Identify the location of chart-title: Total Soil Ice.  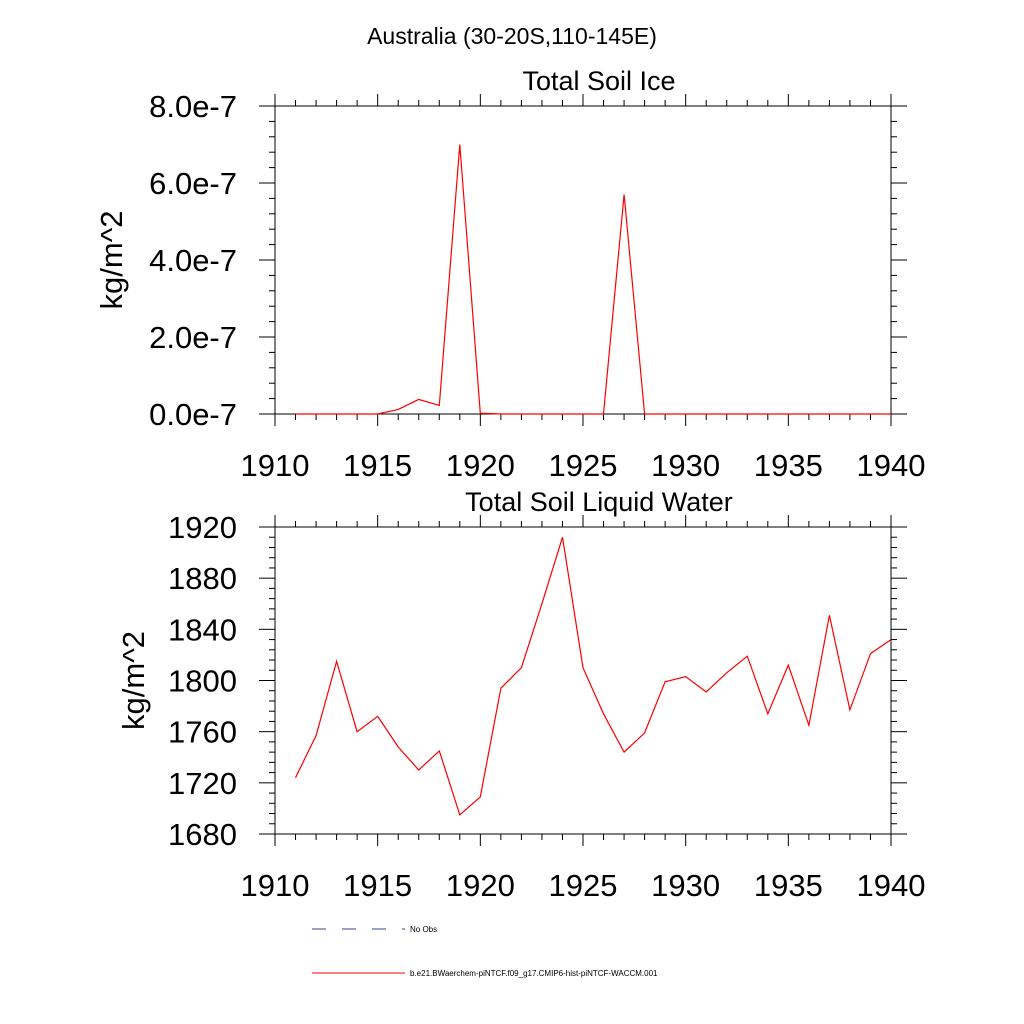
(598, 81).